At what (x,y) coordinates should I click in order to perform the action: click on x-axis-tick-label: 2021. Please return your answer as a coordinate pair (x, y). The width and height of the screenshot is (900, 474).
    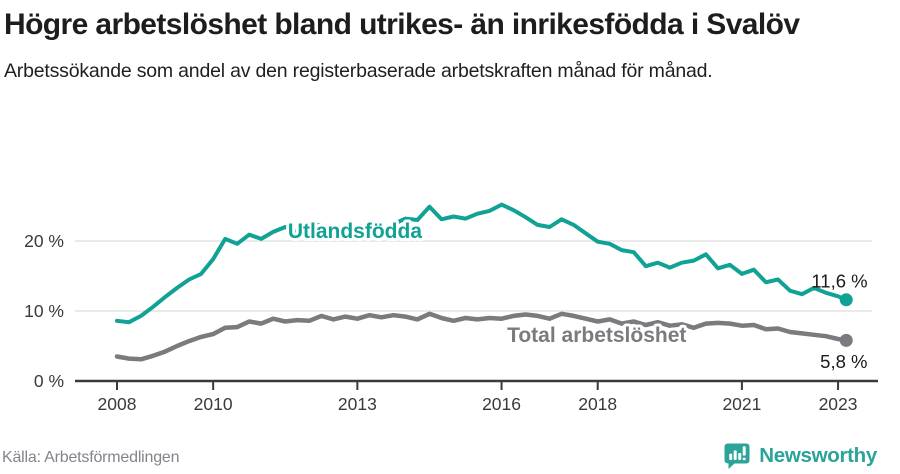
    Looking at the image, I should click on (741, 404).